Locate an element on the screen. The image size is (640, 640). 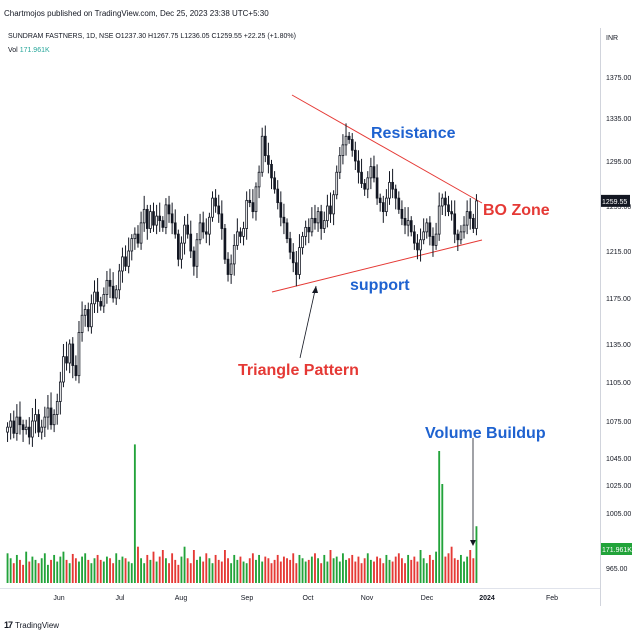
price-tick-label: 1075.00 is located at coordinates (618, 422).